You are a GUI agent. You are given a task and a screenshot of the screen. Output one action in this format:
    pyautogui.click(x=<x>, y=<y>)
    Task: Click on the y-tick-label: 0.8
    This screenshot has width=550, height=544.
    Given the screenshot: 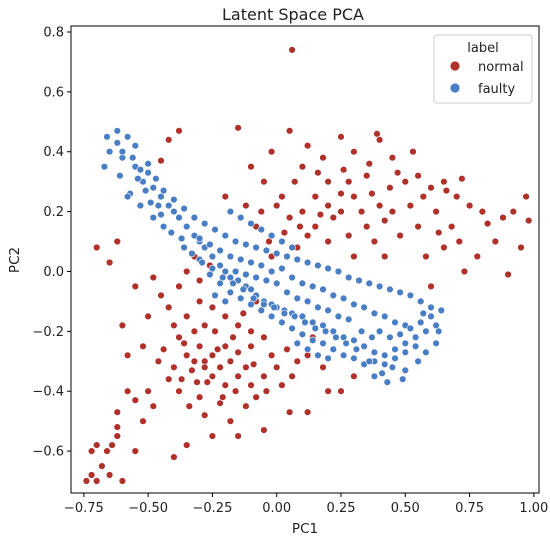 What is the action you would take?
    pyautogui.click(x=53, y=32)
    